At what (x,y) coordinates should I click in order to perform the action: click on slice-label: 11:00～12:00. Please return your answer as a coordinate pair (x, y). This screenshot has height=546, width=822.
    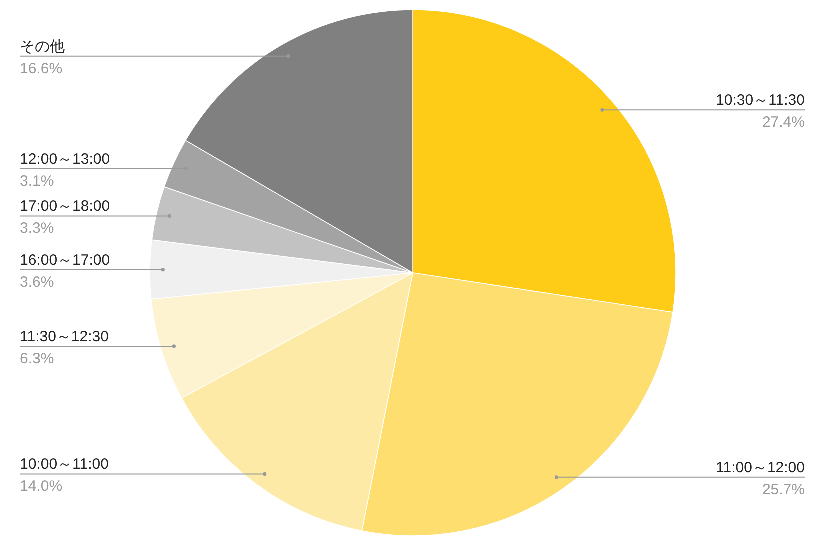
    Looking at the image, I should click on (760, 467).